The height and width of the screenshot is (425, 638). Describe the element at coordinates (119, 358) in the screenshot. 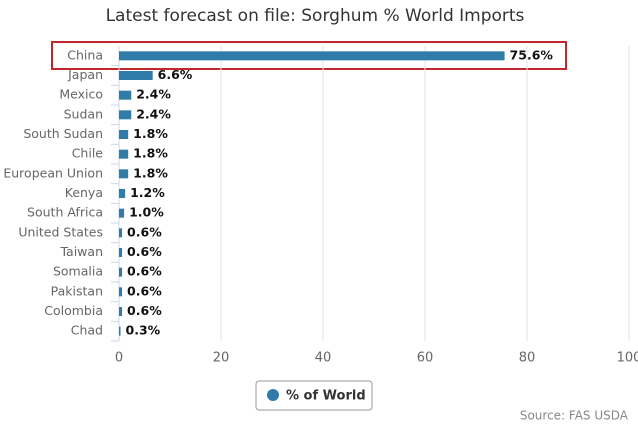

I see `x-tick-label: 0` at that location.